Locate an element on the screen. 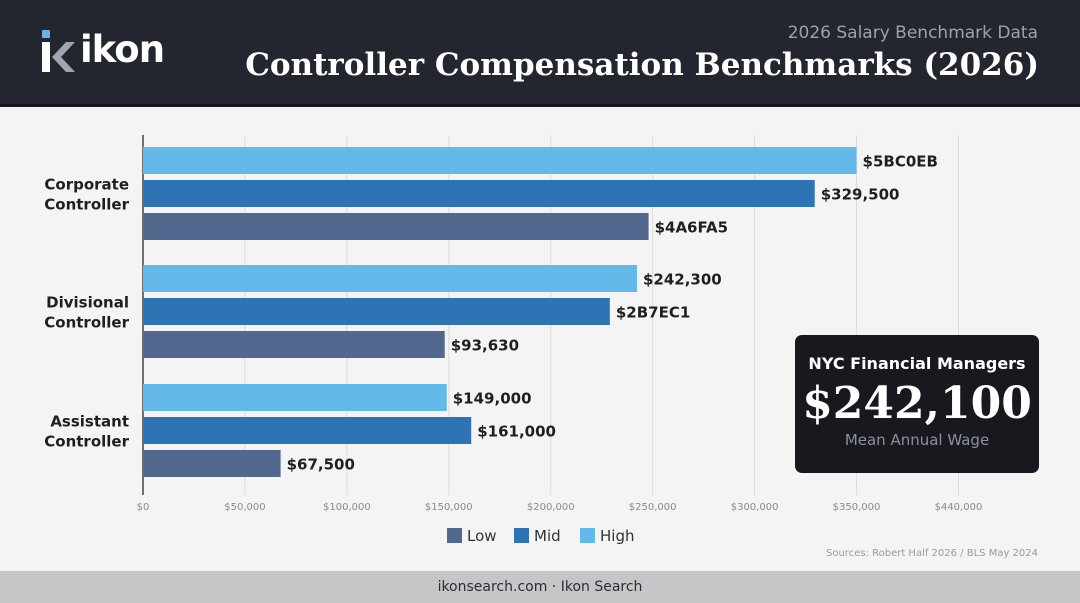 The width and height of the screenshot is (1080, 603). x-tick-label: $100,000 is located at coordinates (347, 507).